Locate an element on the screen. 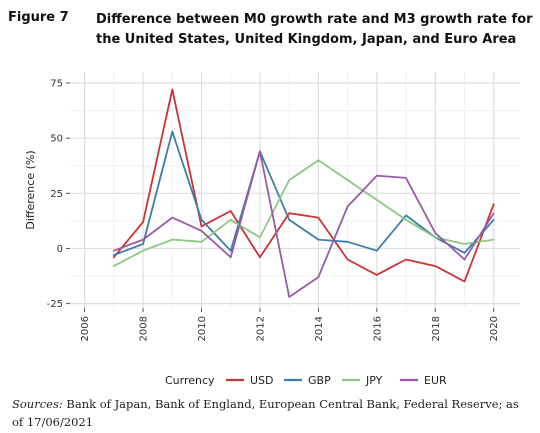 The image size is (540, 433). x-tick-label: 2008 is located at coordinates (144, 328).